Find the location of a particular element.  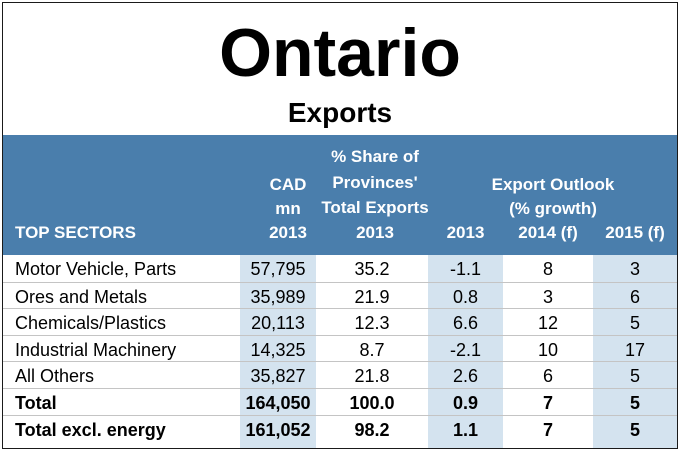

cell-growth-2014: 6 is located at coordinates (547, 376).